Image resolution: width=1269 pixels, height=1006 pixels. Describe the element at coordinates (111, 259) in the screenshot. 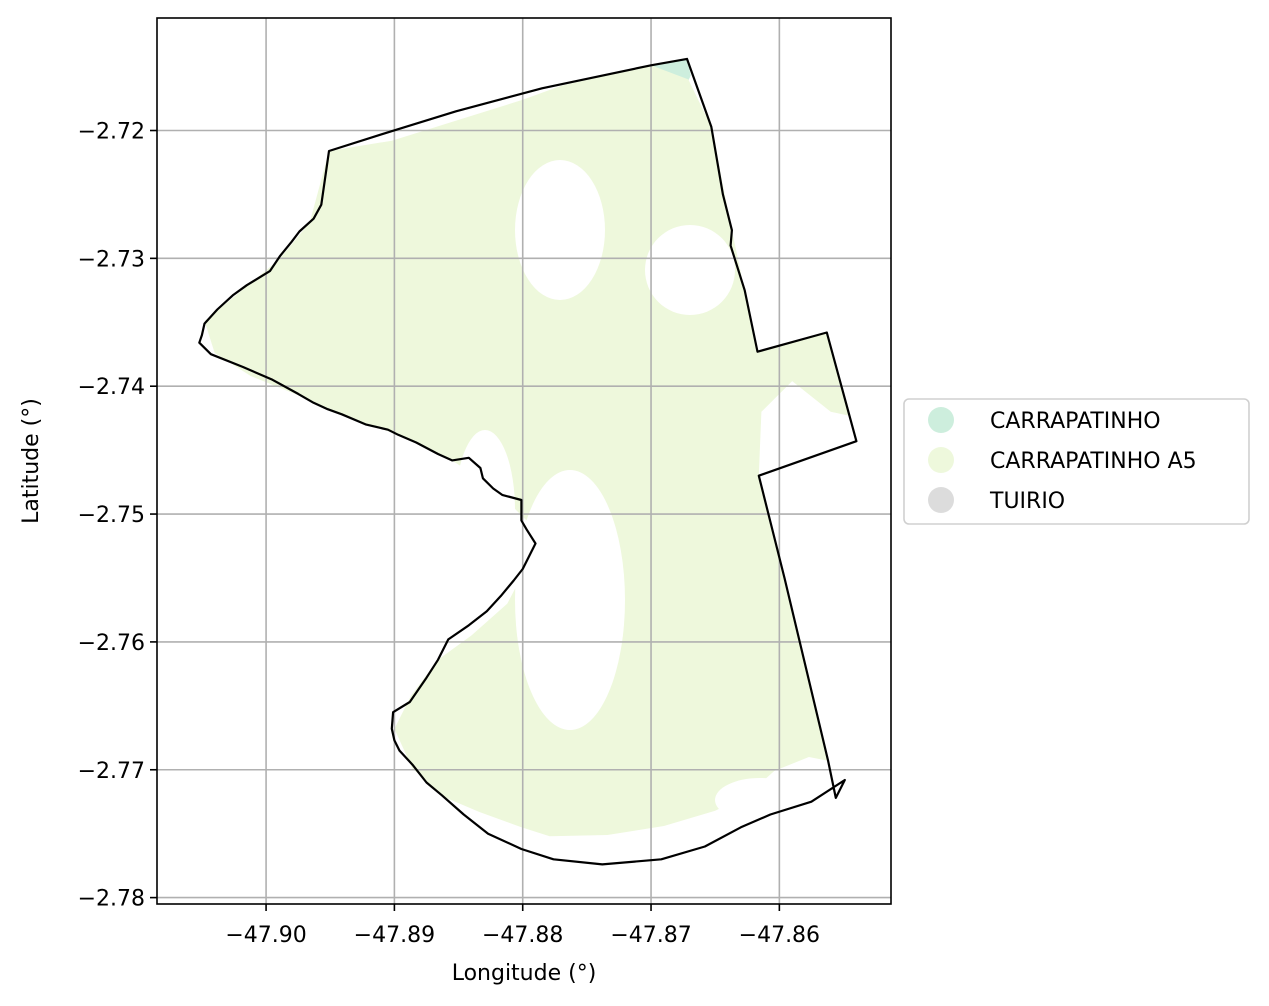

I see `y-tick-label: −2.73` at that location.